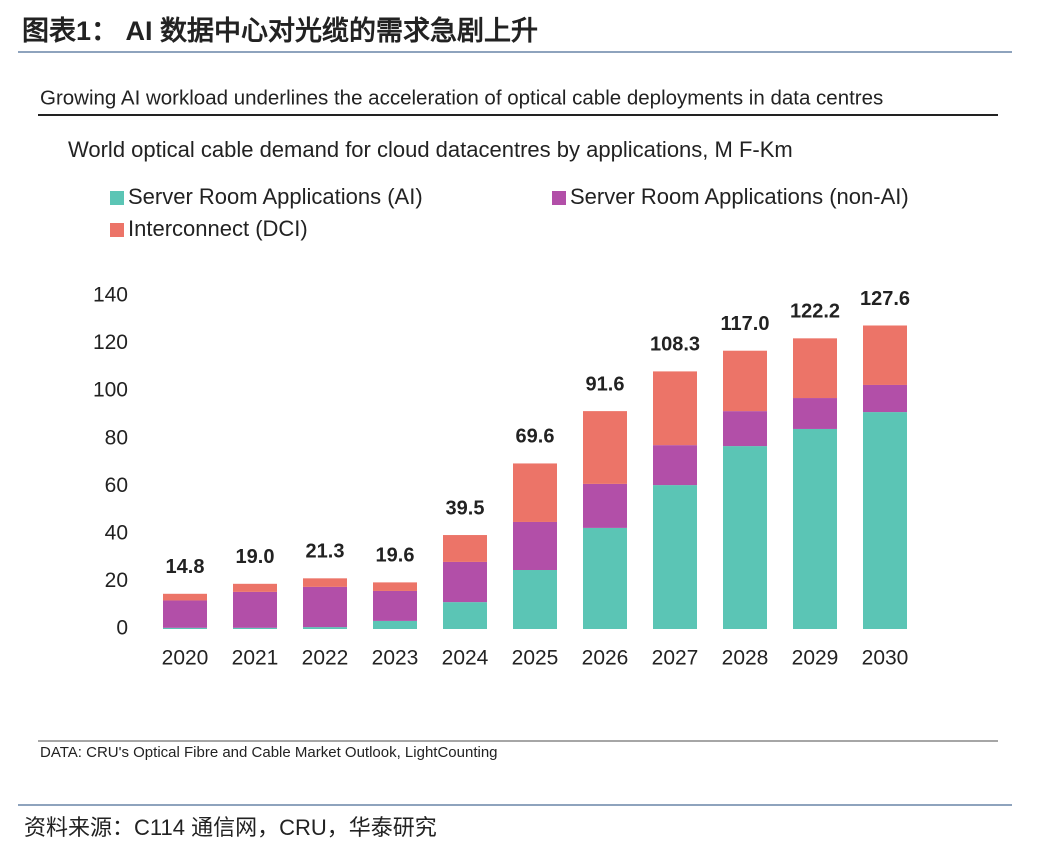  I want to click on legend-label: Server Room Applications (non-AI), so click(739, 196).